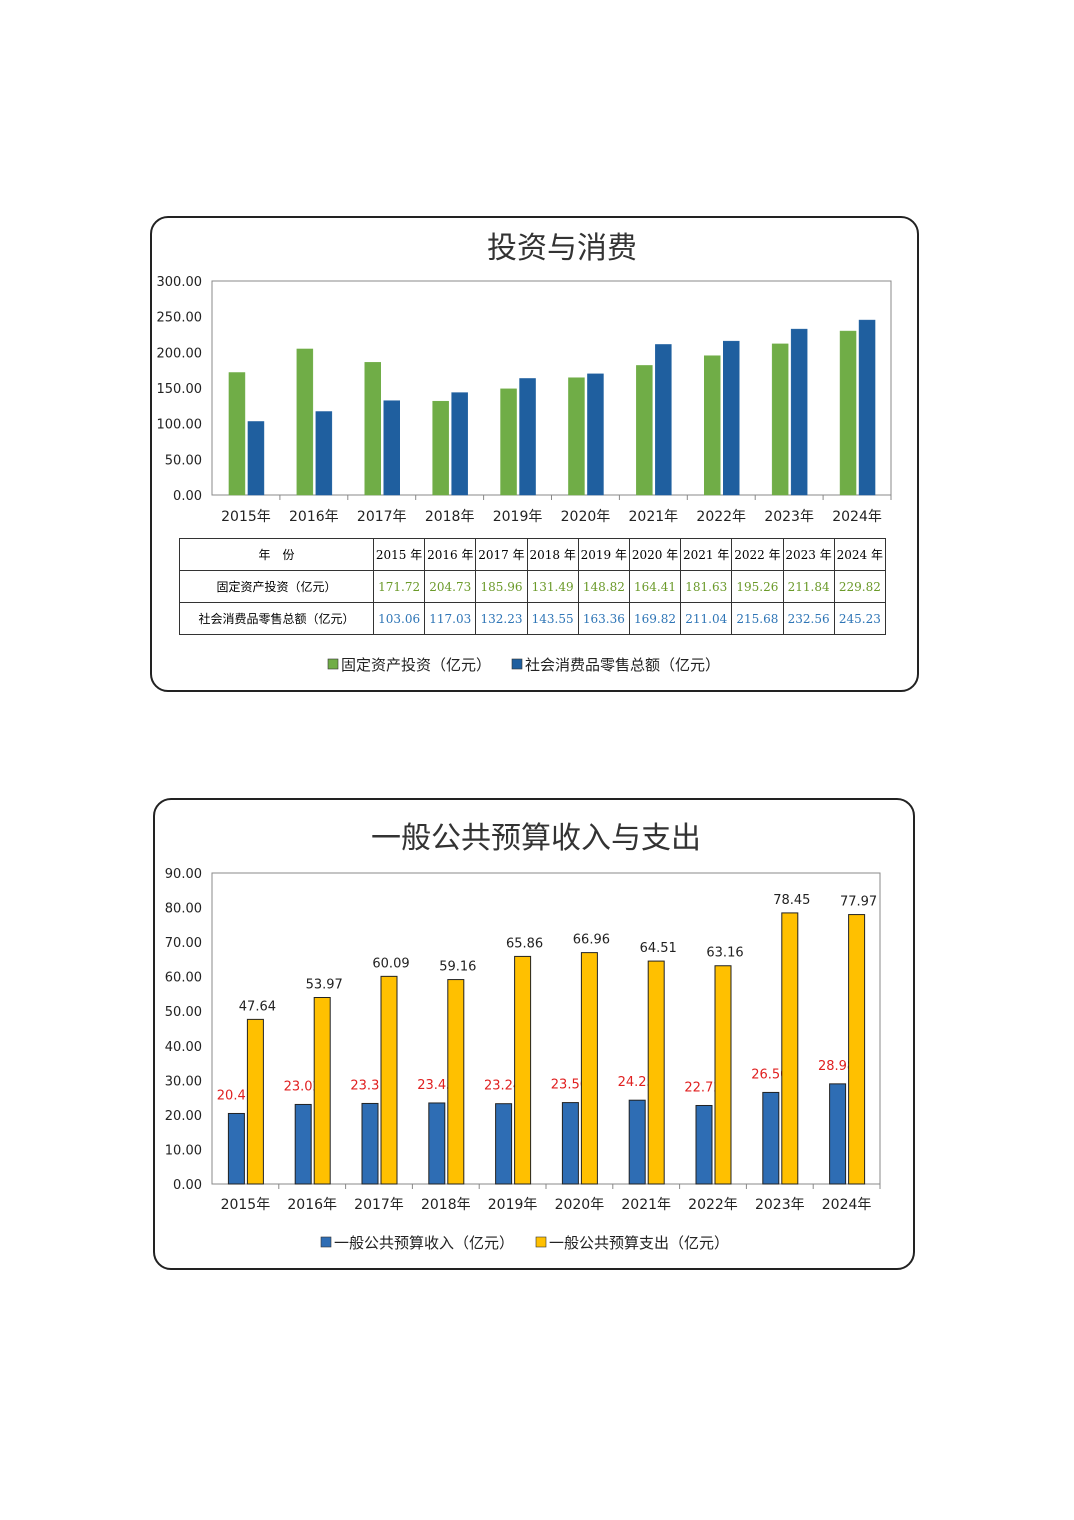 The width and height of the screenshot is (1074, 1520). Describe the element at coordinates (655, 618) in the screenshot. I see `table-value-cell: 169.82` at that location.